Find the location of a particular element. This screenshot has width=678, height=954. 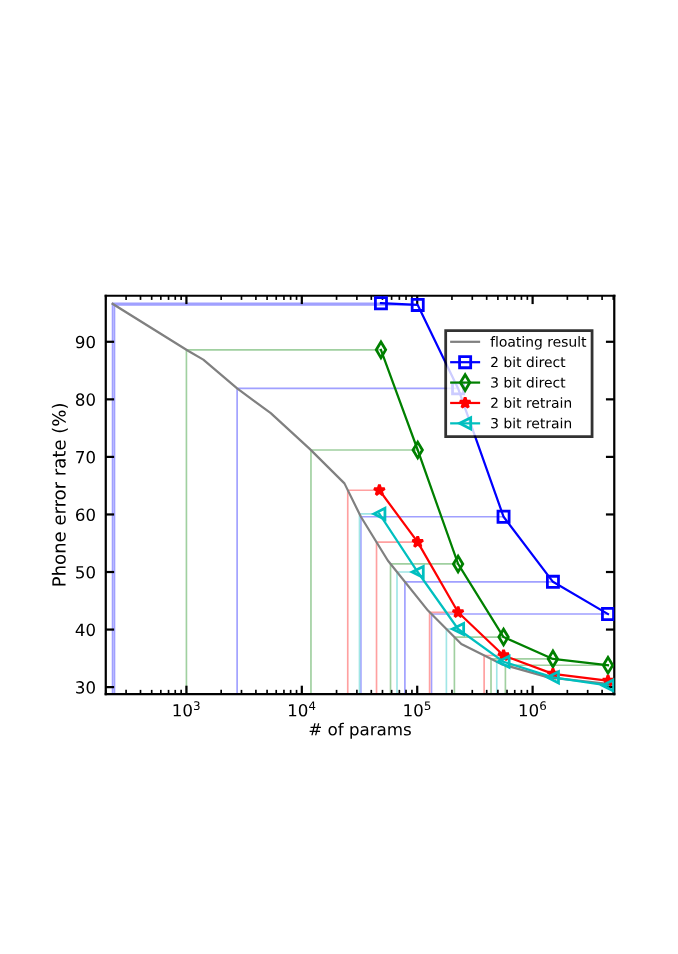

y-tick-label: 40 is located at coordinates (85, 630).